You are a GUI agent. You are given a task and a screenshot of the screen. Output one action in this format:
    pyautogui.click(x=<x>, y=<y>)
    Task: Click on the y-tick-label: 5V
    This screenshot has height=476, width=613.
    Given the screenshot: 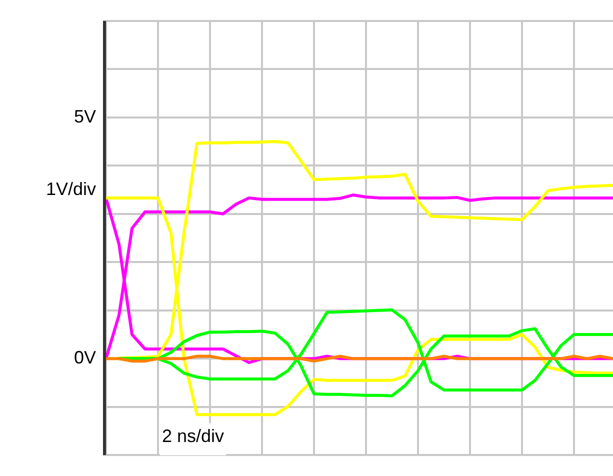 What is the action you would take?
    pyautogui.click(x=85, y=116)
    